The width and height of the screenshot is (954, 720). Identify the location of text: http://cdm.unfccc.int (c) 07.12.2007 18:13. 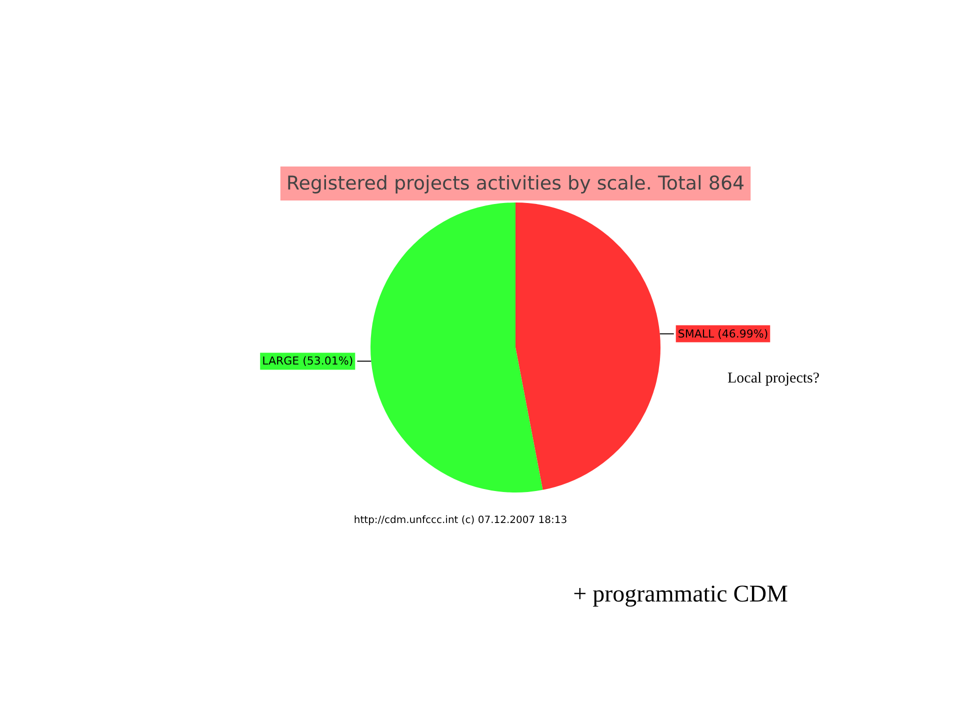
(461, 520).